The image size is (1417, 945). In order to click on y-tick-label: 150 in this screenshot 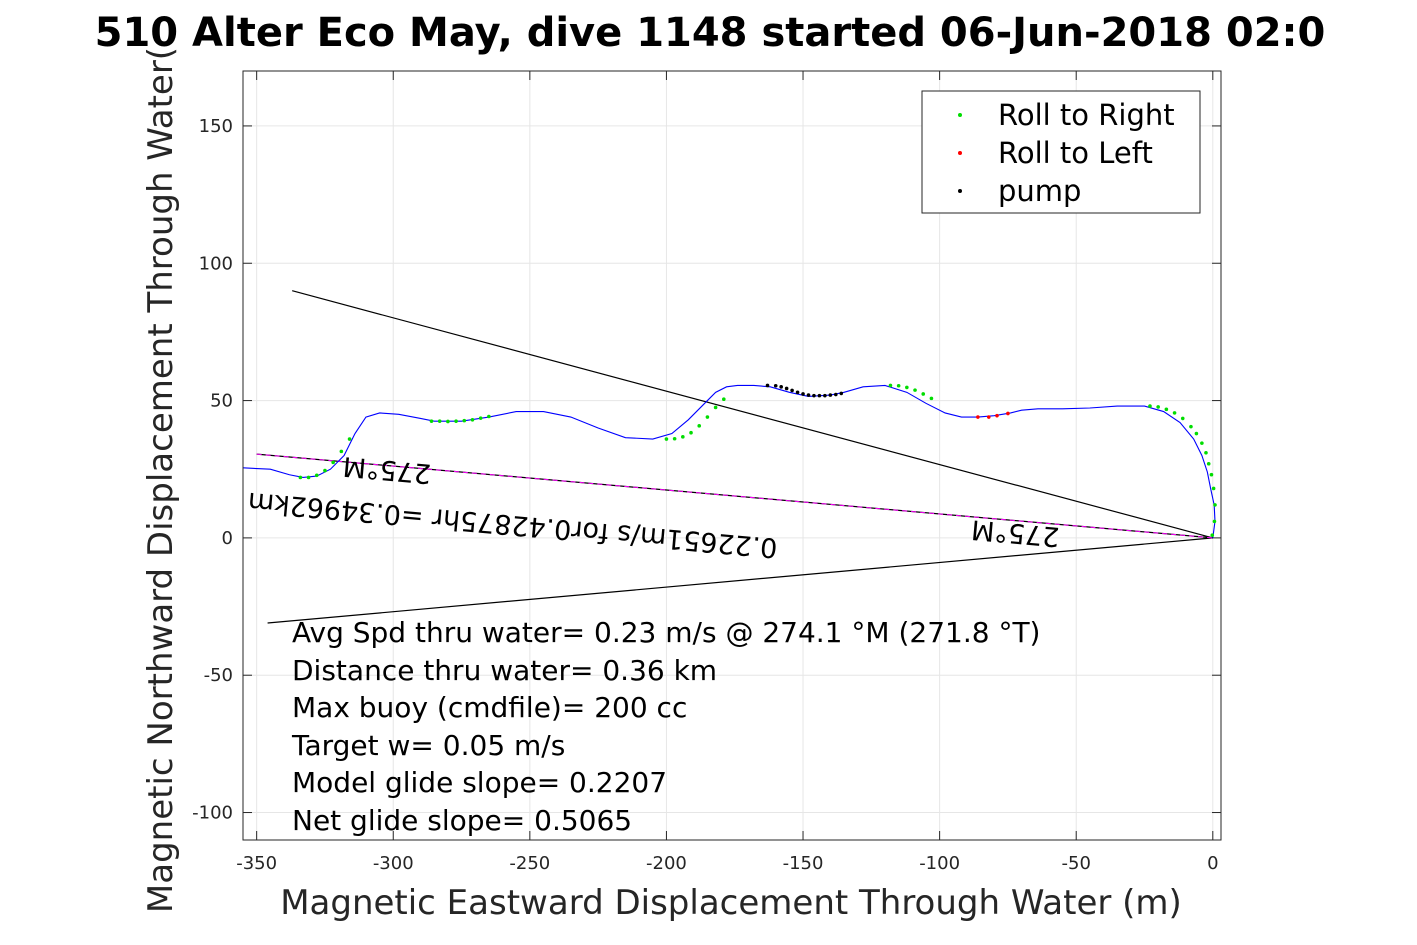, I will do `click(216, 126)`.